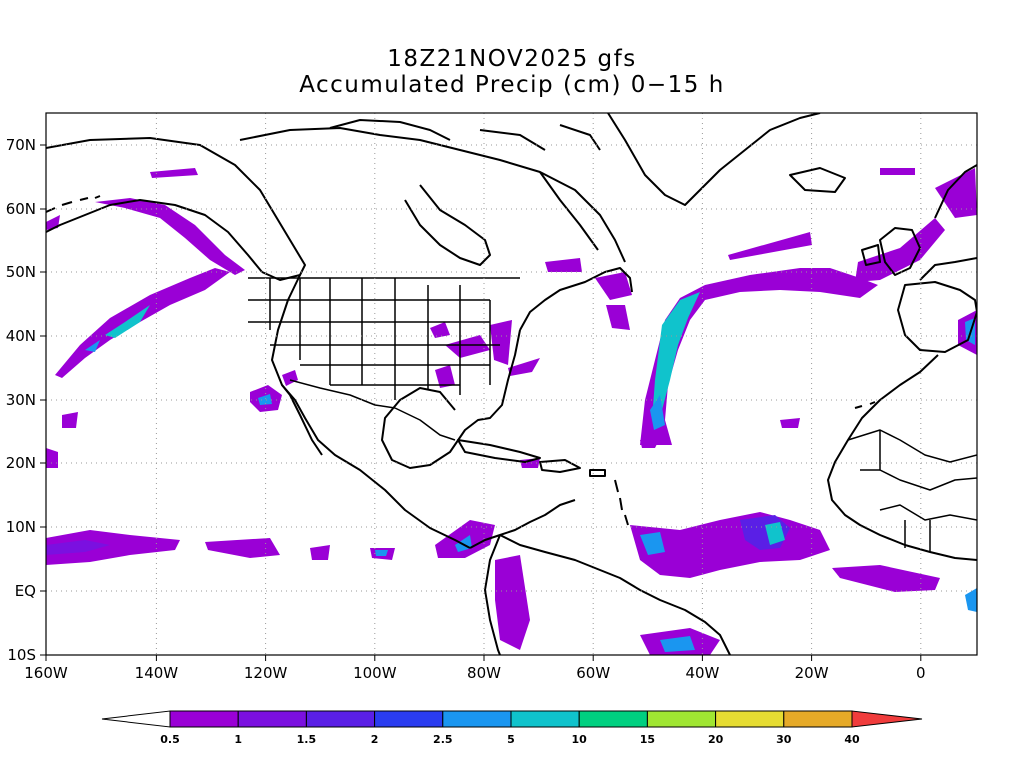  Describe the element at coordinates (136, 719) in the screenshot. I see `colorbar-under-triangle` at that location.